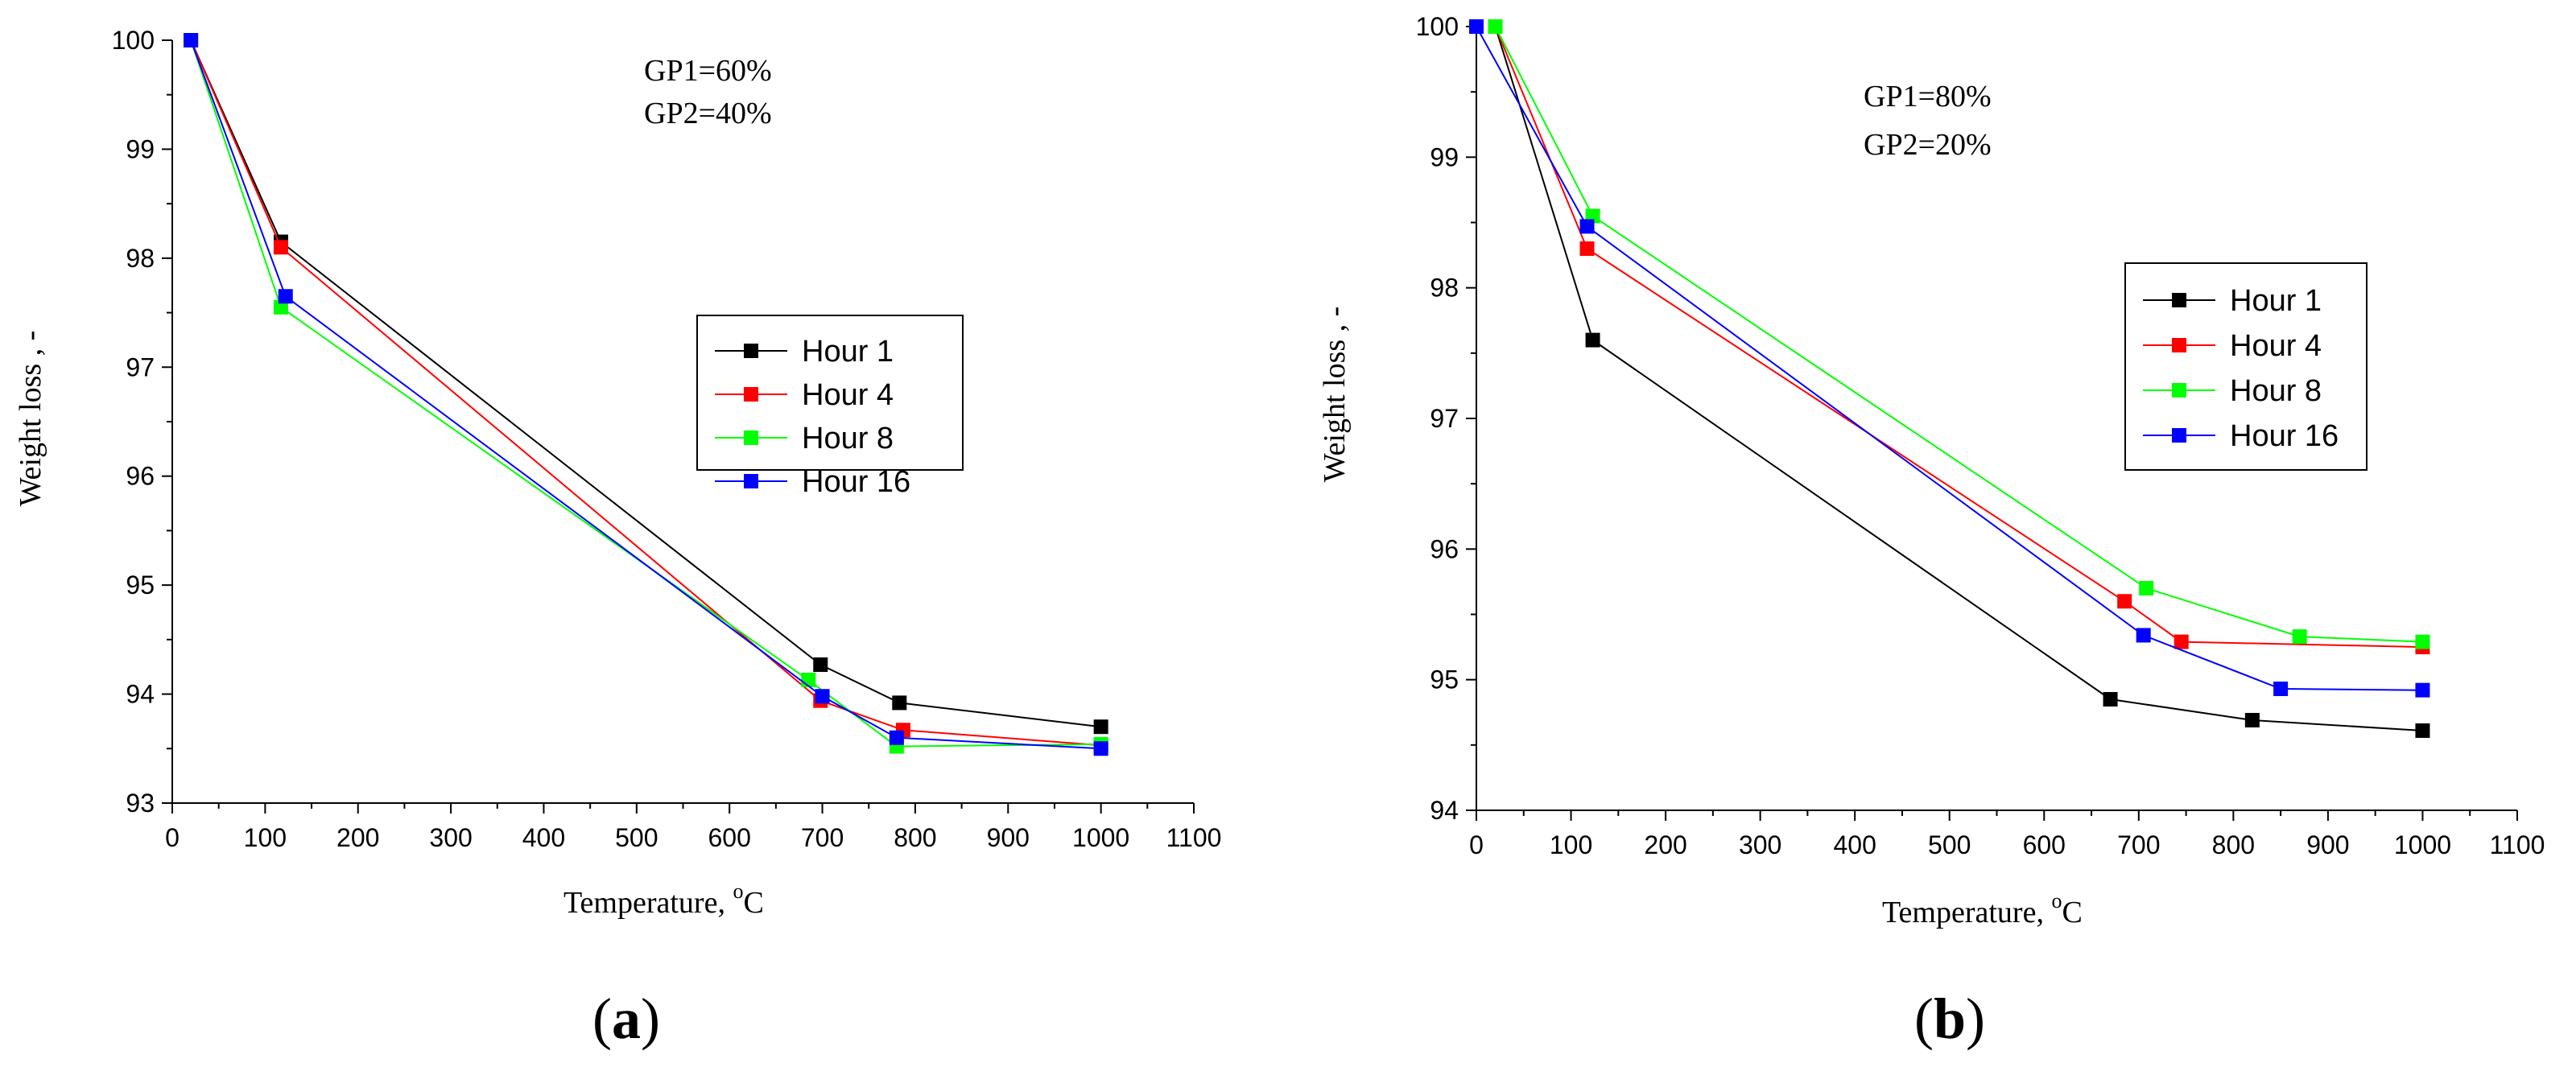 This screenshot has height=1067, width=2576. I want to click on y-tick-label: 93, so click(140, 803).